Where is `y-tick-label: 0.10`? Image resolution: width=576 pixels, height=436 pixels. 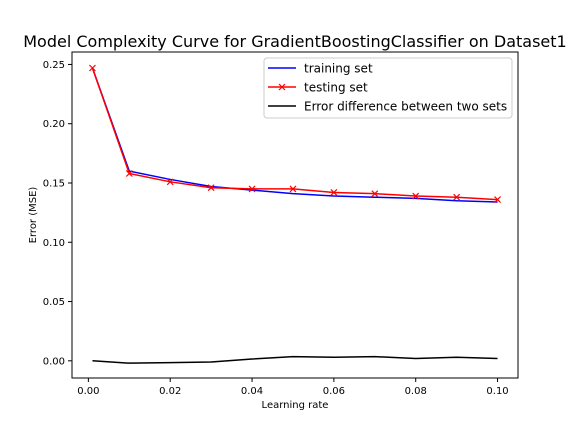 y-tick-label: 0.10 is located at coordinates (54, 243).